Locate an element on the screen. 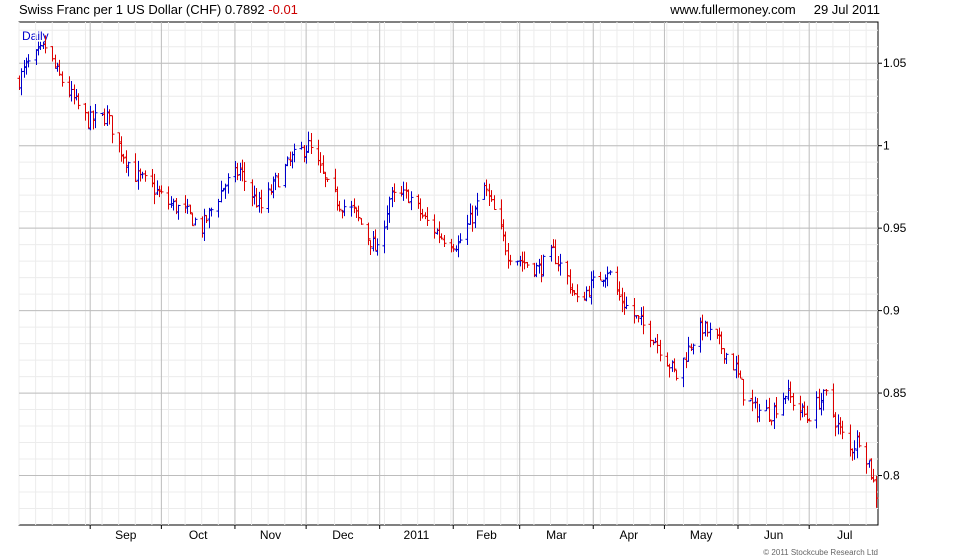  chart-date: 29 Jul 2011 is located at coordinates (846, 9).